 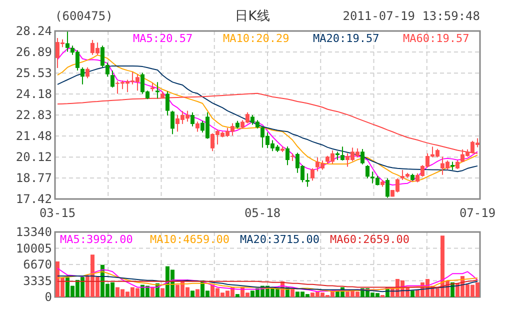 I want to click on y-tick-label: 18.77, so click(x=34, y=178).